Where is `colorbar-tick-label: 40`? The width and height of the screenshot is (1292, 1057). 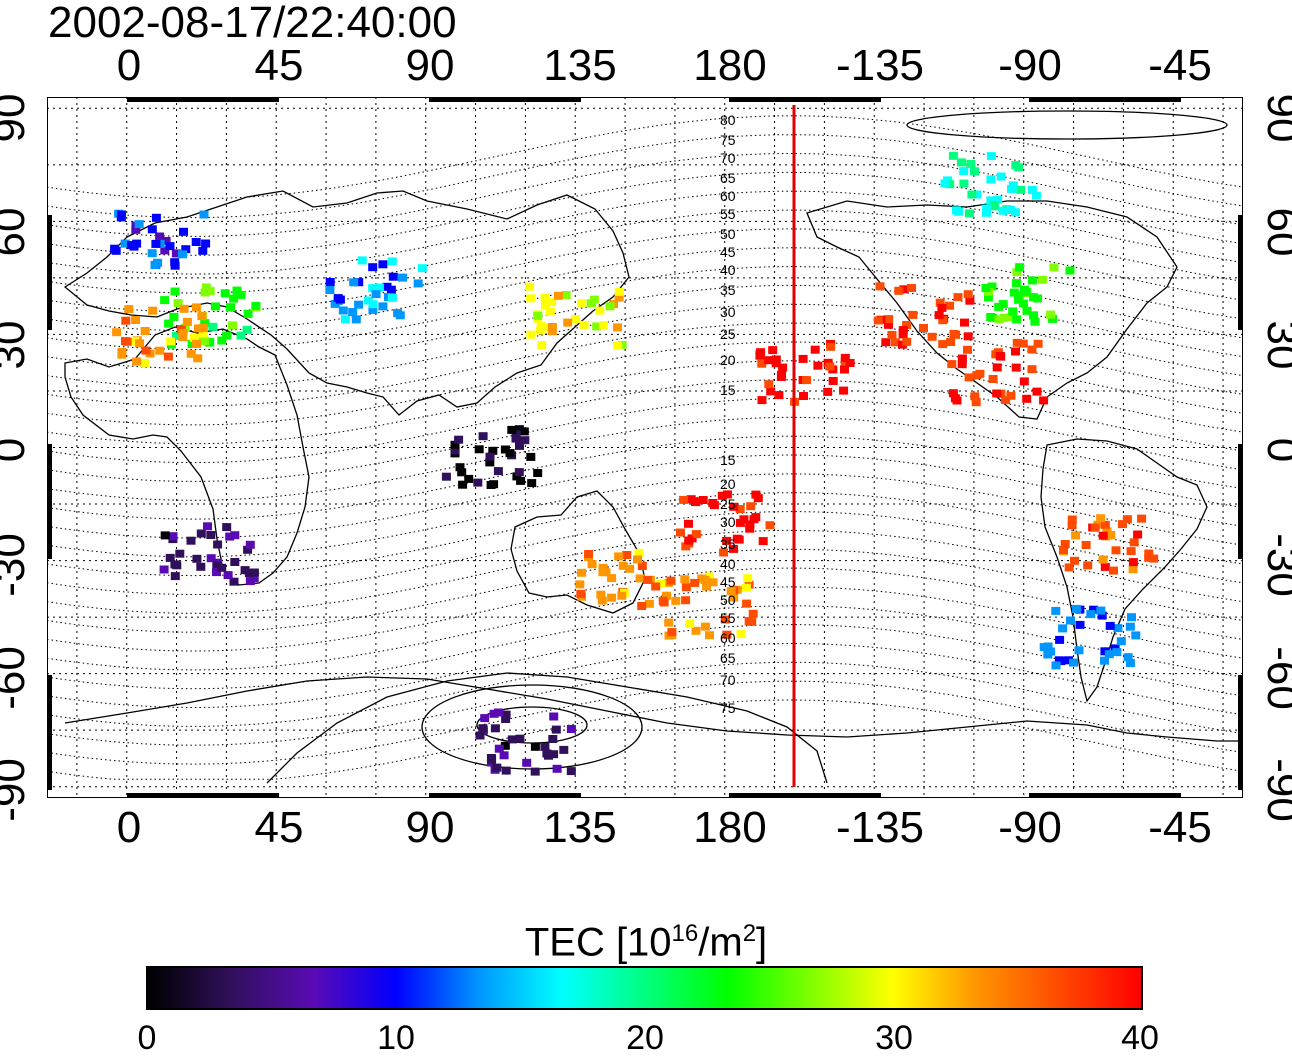
colorbar-tick-label: 40 is located at coordinates (1140, 1038).